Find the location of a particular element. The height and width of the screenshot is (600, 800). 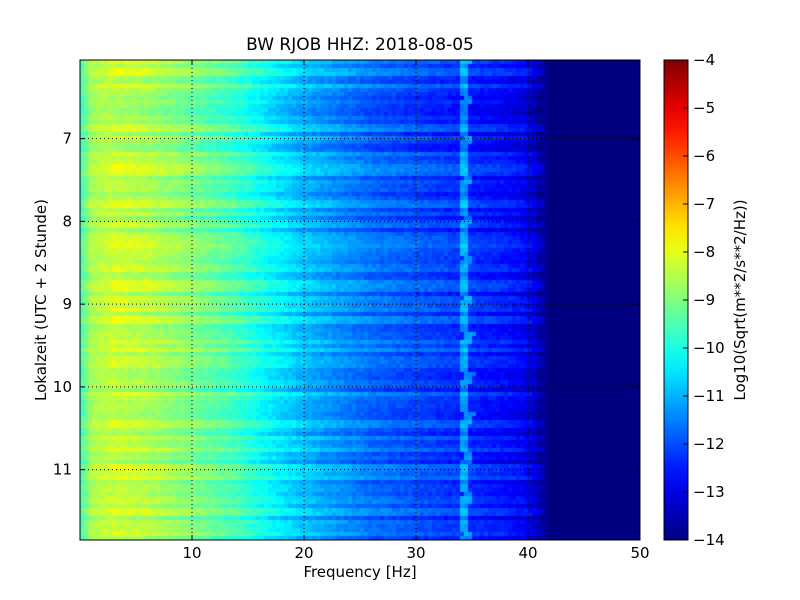

y-tick-label: 9 is located at coordinates (67, 304).